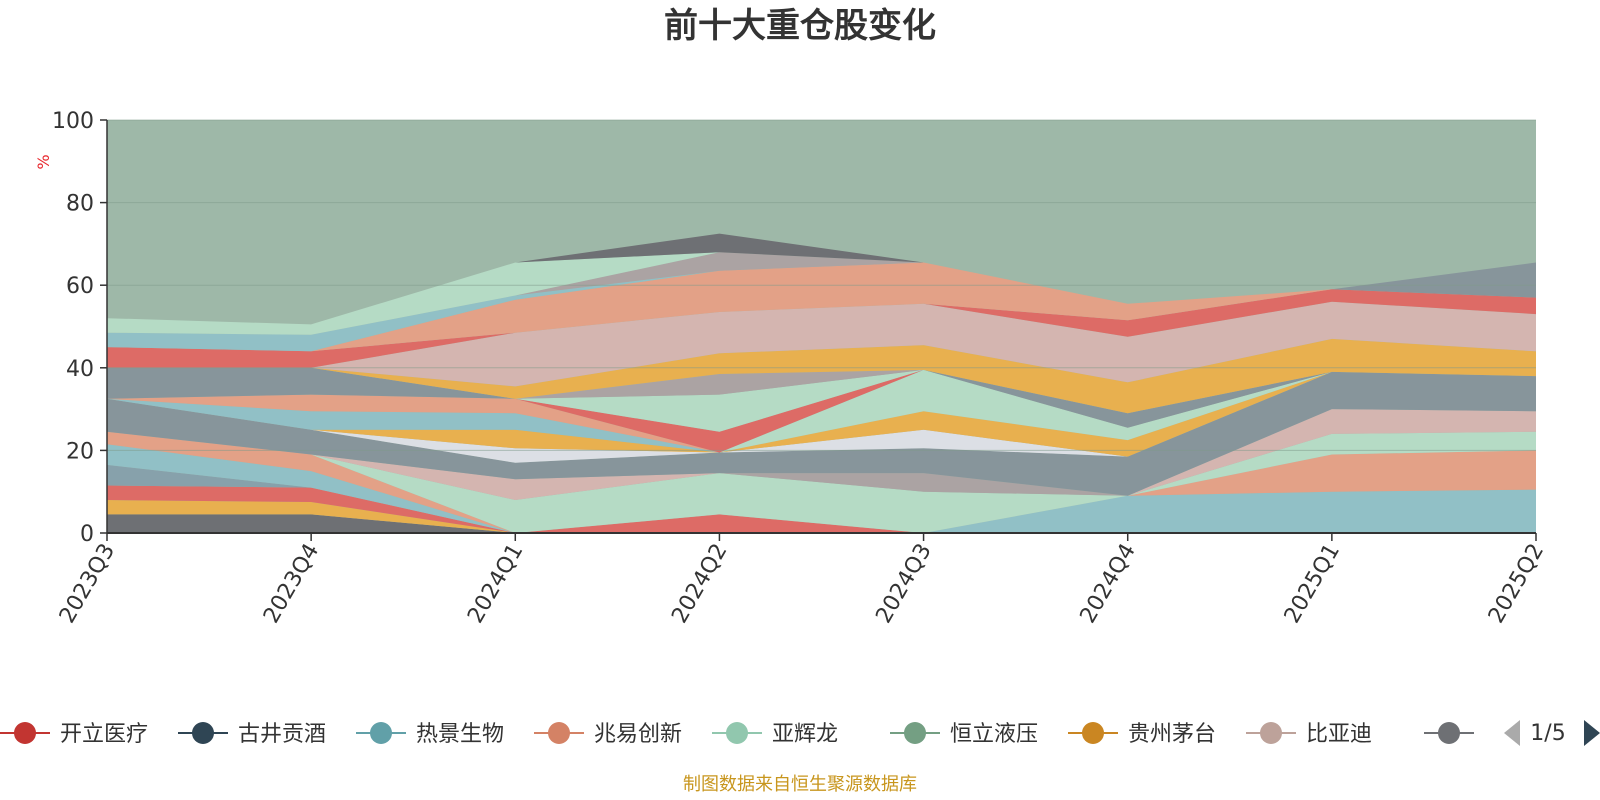 The image size is (1600, 800). Describe the element at coordinates (495, 584) in the screenshot. I see `x-tick-label: 2024Q1` at that location.